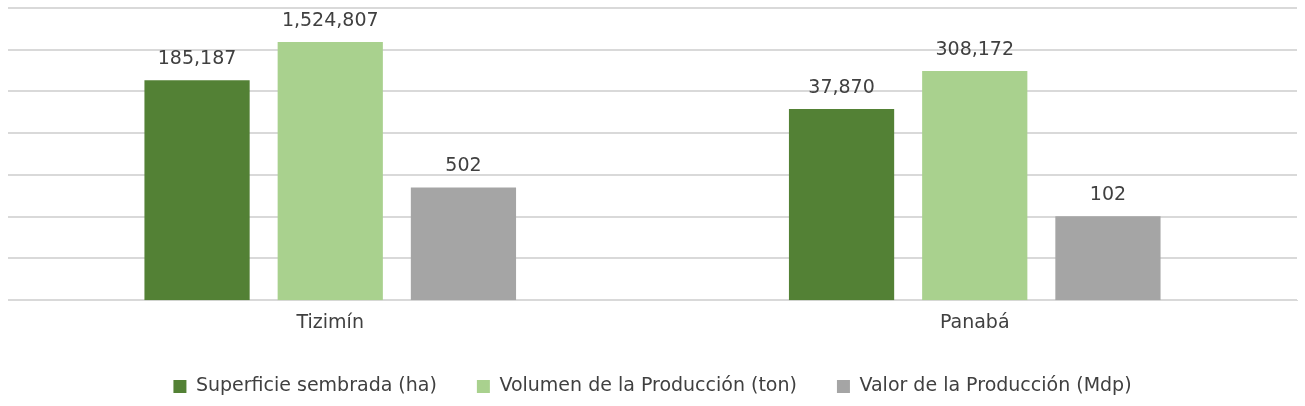 Image resolution: width=1305 pixels, height=406 pixels. I want to click on data-label: 102, so click(1108, 192).